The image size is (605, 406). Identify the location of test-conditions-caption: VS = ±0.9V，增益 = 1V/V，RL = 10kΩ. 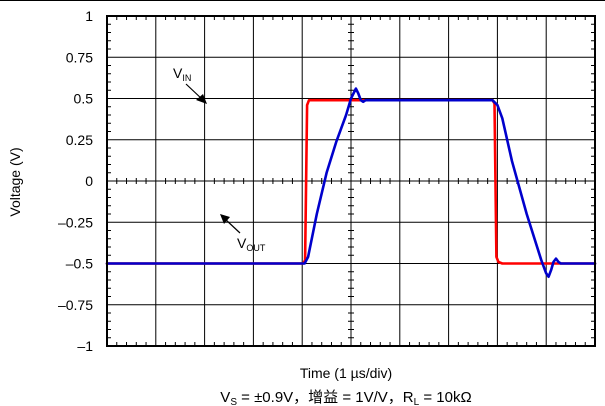
(345, 397).